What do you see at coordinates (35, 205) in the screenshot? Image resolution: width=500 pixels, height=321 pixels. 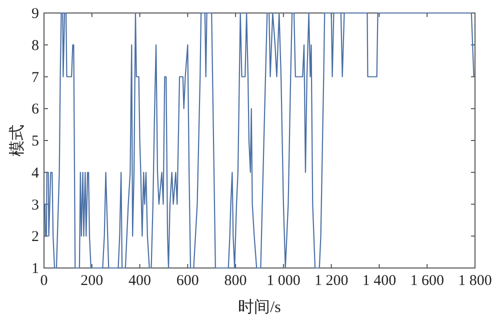 I see `y-tick-label: 3` at bounding box center [35, 205].